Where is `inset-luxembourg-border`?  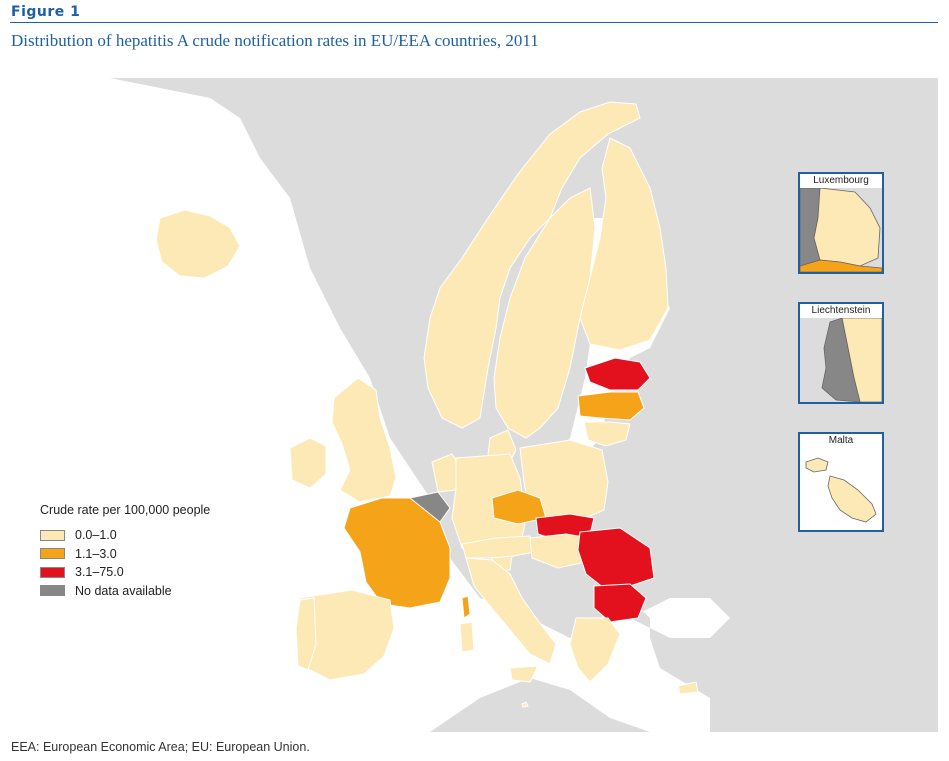
inset-luxembourg-border is located at coordinates (841, 265).